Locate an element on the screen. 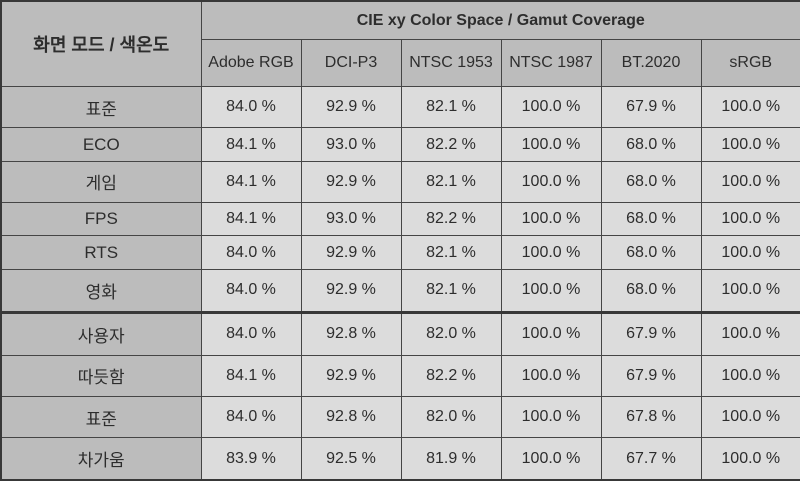  table-row: 게임 84.1 % 92.9 % 82.1 % 100.0 % 68.0 % 100.0 % is located at coordinates (400, 182).